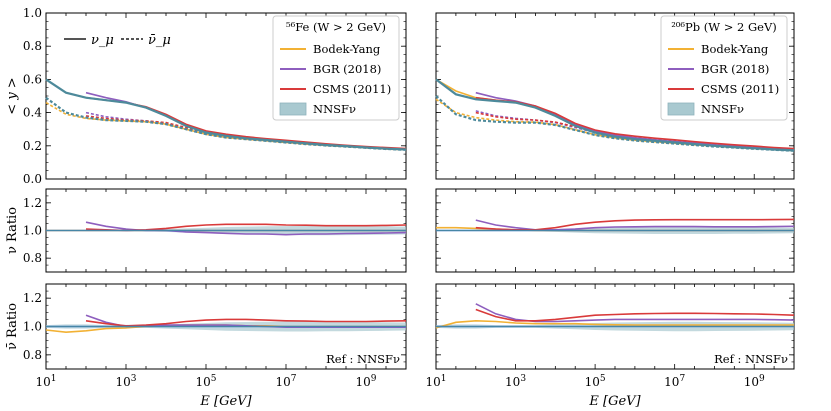 Image resolution: width=831 pixels, height=411 pixels. What do you see at coordinates (32, 79) in the screenshot?
I see `y-tick-label: 0.6` at bounding box center [32, 79].